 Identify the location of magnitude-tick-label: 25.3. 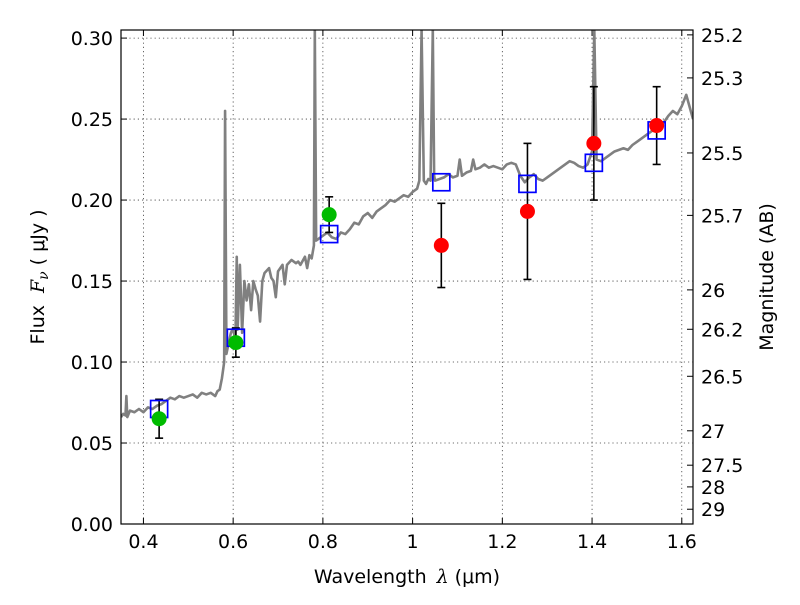
(722, 79).